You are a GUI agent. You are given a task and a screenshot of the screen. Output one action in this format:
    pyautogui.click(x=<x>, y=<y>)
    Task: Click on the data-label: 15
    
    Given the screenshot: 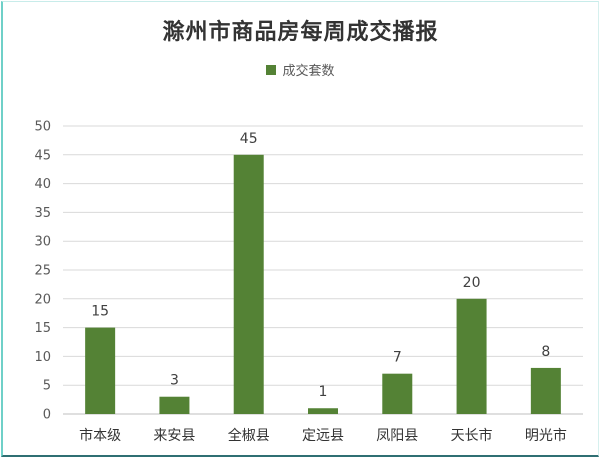 What is the action you would take?
    pyautogui.click(x=100, y=312)
    